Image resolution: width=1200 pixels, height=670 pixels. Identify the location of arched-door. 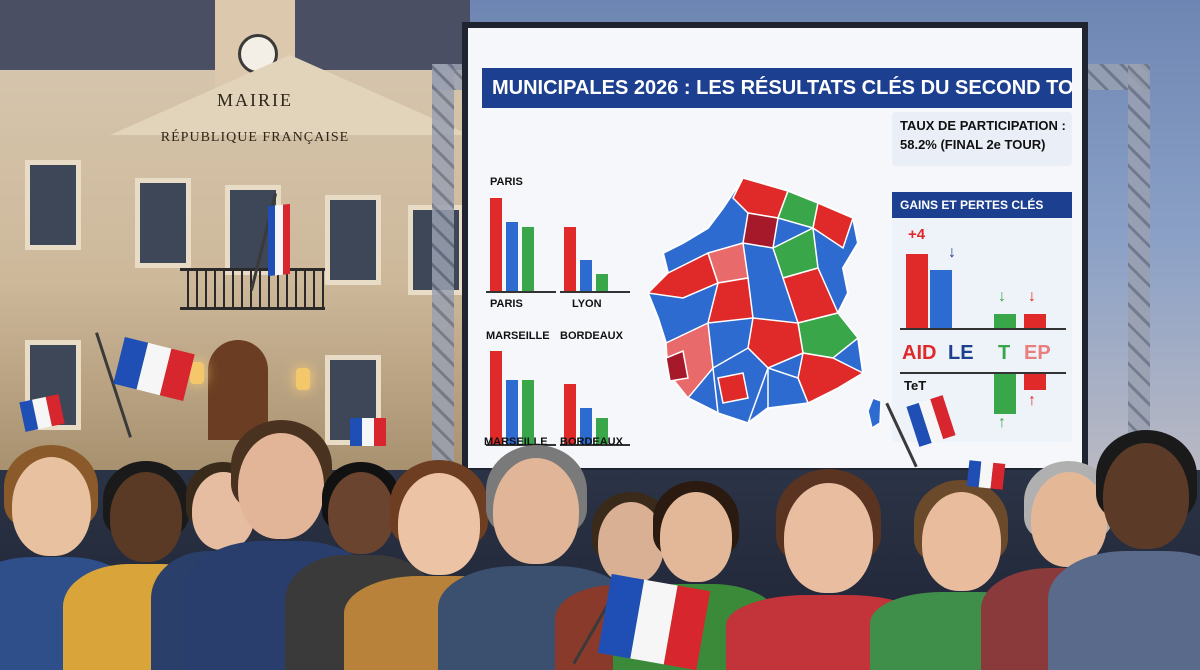
(238, 390).